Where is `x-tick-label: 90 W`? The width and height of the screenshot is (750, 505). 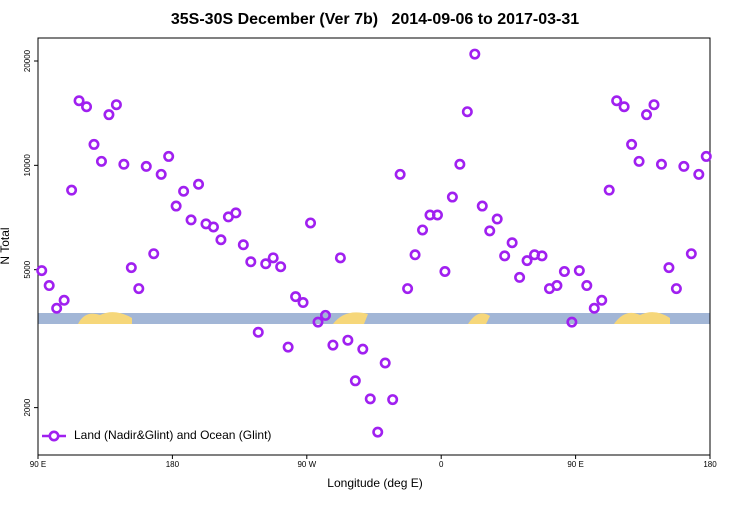 x-tick-label: 90 W is located at coordinates (306, 464).